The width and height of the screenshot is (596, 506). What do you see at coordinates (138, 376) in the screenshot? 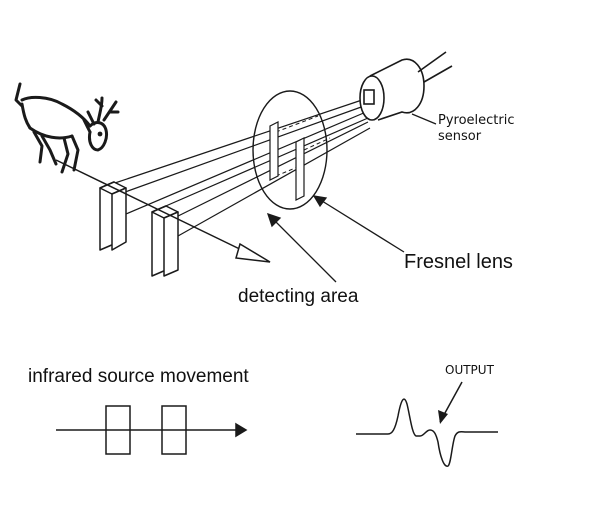
I see `movement-label: infrared source movement` at bounding box center [138, 376].